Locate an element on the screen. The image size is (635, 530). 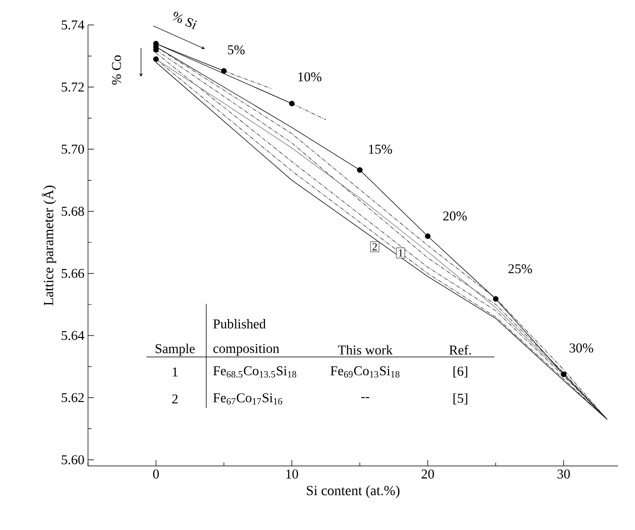
annotation: Sample is located at coordinates (175, 350).